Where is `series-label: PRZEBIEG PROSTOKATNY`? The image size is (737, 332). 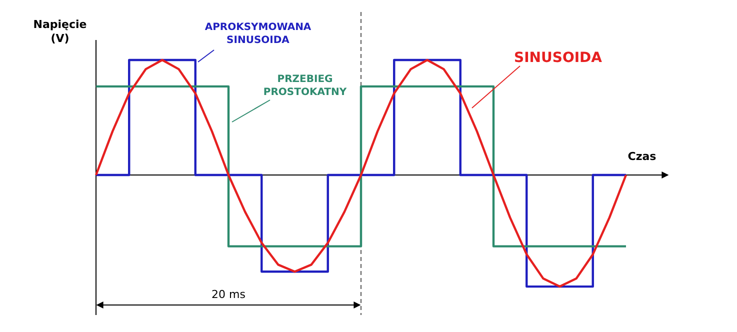
series-label: PRZEBIEG PROSTOKATNY is located at coordinates (305, 86).